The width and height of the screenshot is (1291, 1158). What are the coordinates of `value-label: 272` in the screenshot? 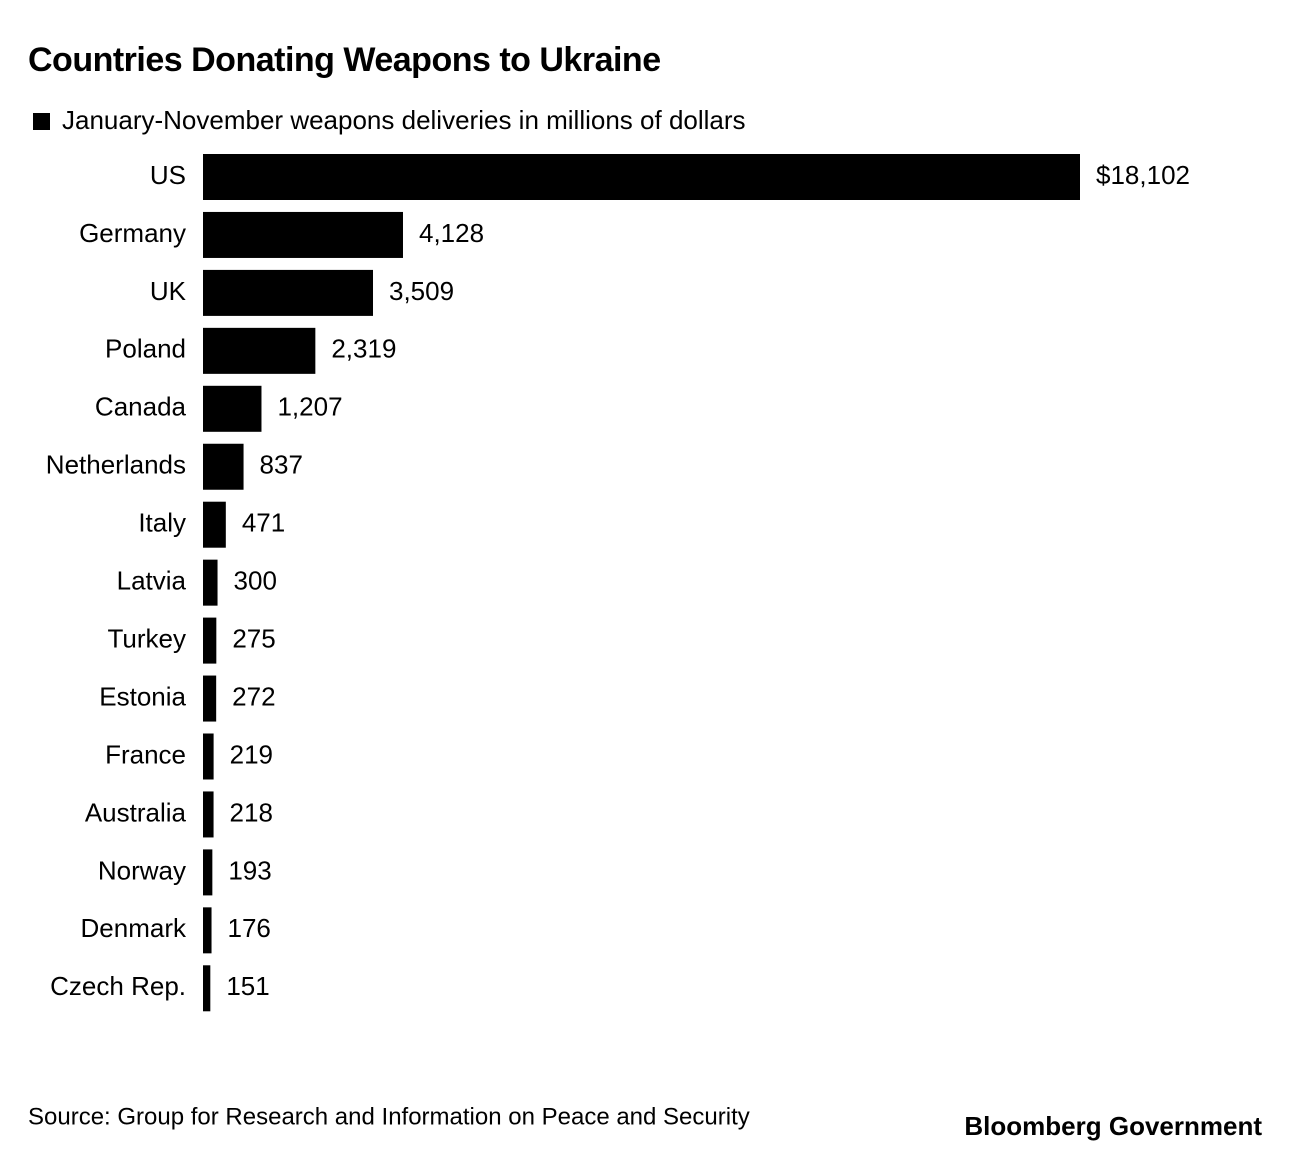 It's located at (253, 696).